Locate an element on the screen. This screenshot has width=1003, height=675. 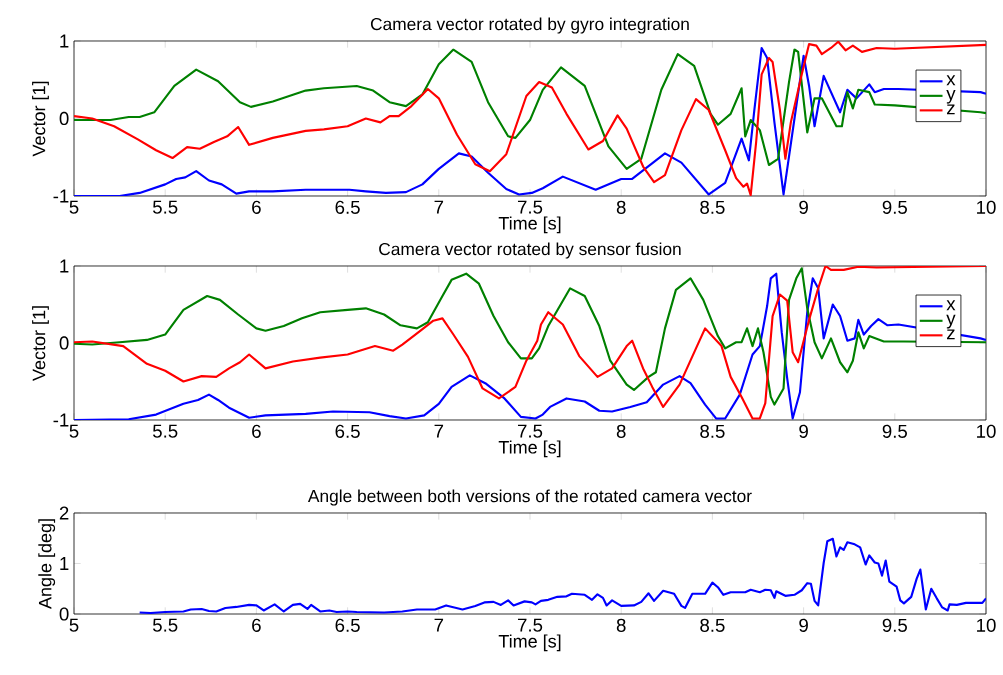
chart-title: Angle between both versions of the rotated camera vector is located at coordinates (529, 497).